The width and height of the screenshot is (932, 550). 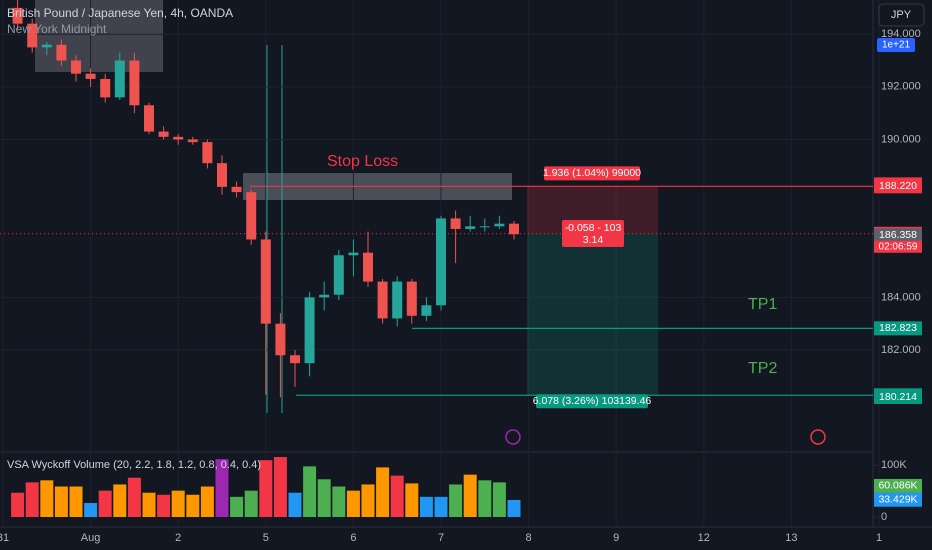 What do you see at coordinates (4, 538) in the screenshot?
I see `x-tick-label: 31` at bounding box center [4, 538].